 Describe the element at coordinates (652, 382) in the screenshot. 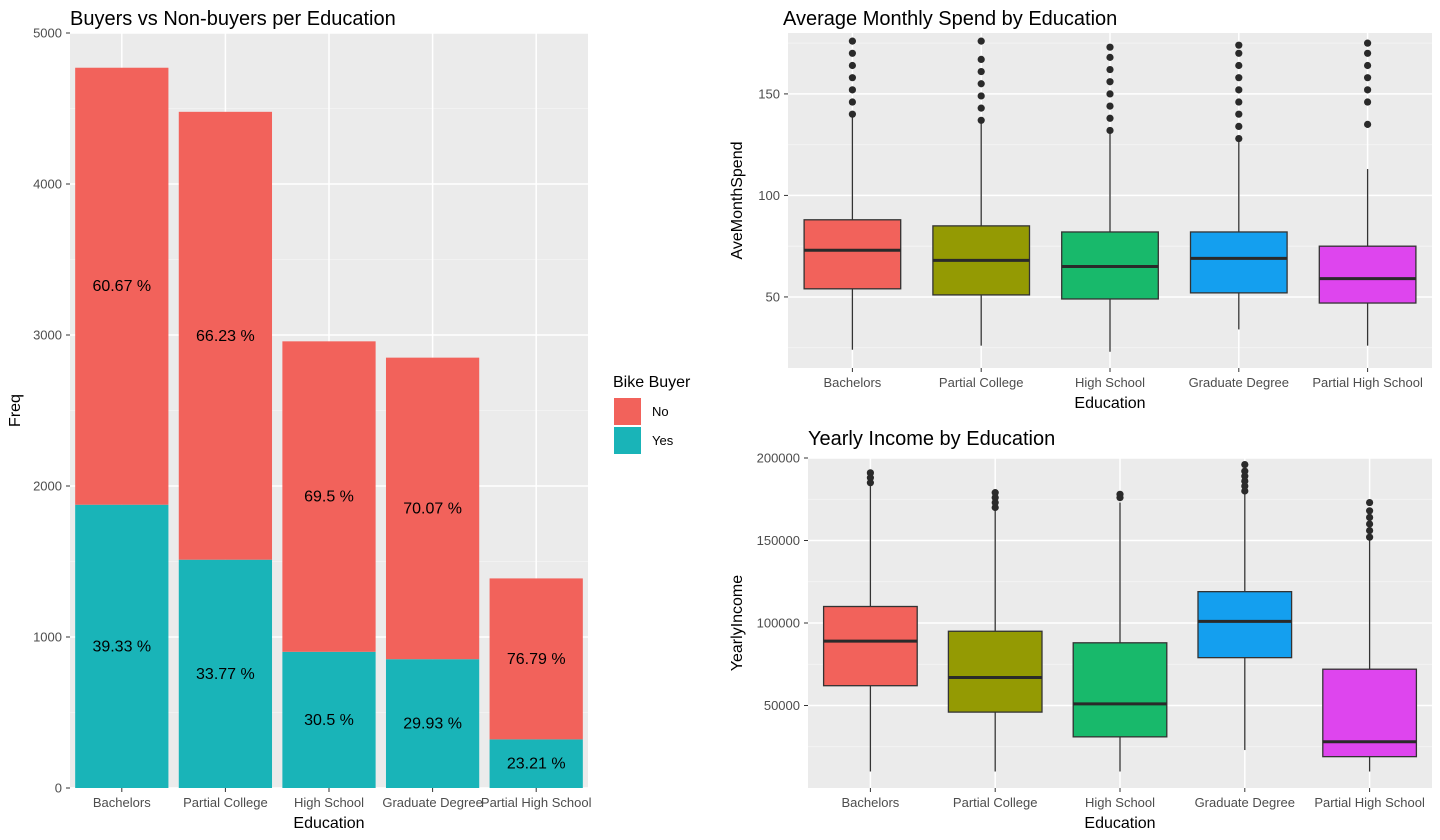

I see `legend-title: Bike Buyer` at that location.